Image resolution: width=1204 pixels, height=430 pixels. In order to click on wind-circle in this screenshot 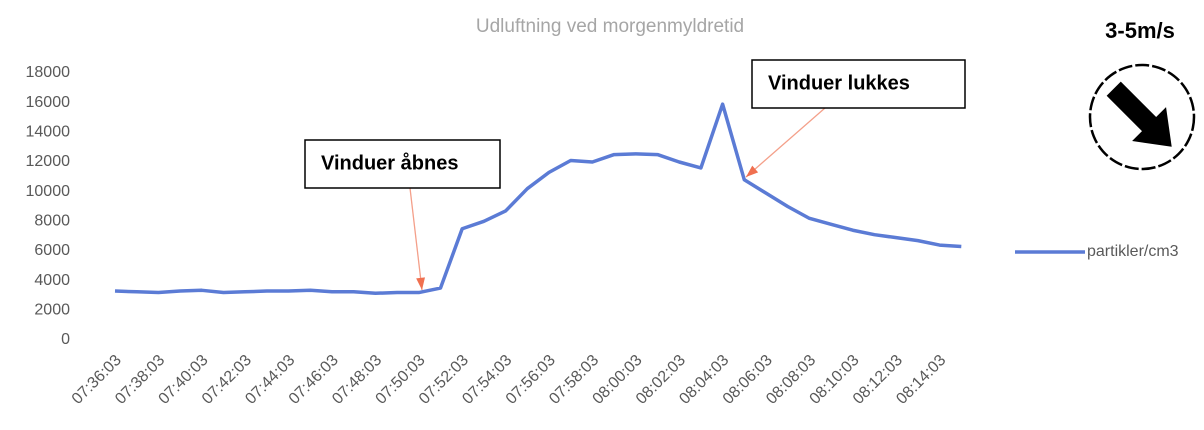, I will do `click(1142, 117)`.